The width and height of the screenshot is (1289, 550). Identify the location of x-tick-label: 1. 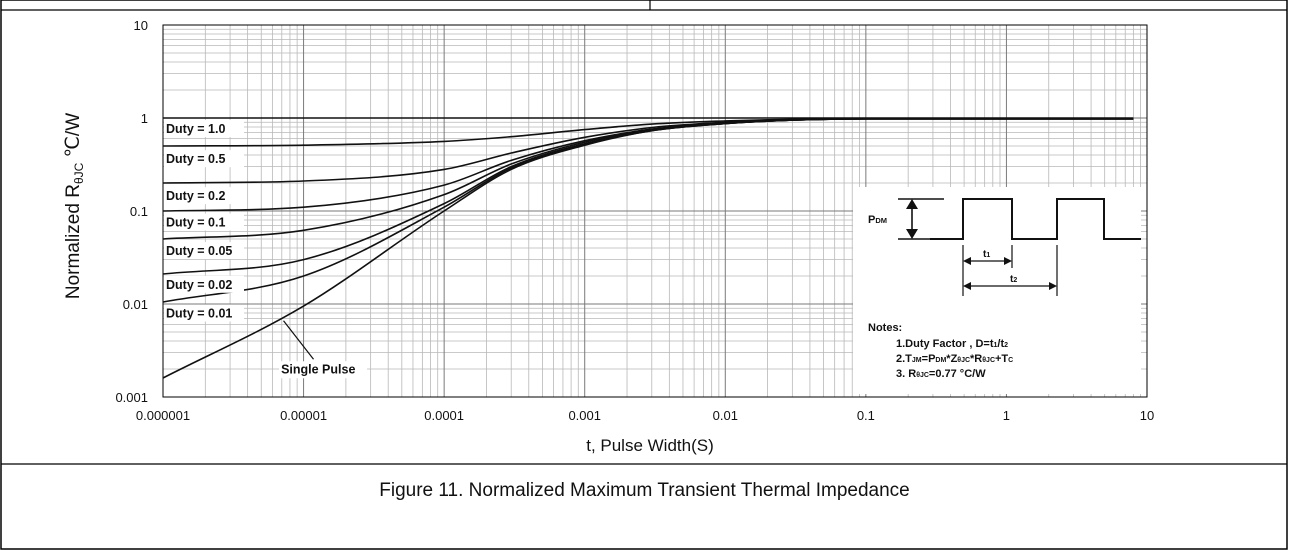
(1006, 415).